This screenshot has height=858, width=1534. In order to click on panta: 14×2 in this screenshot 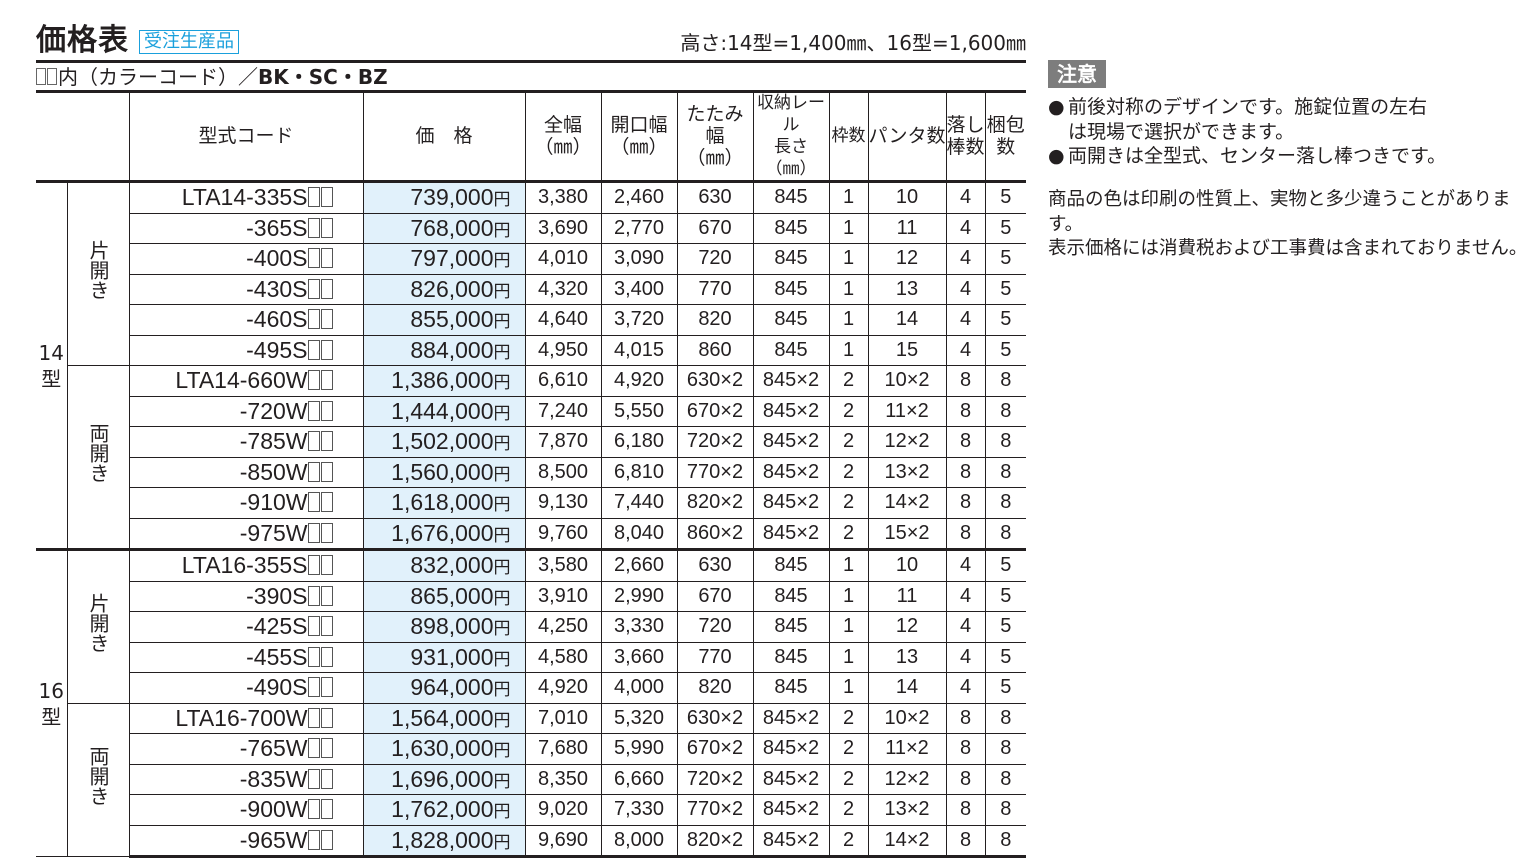, I will do `click(907, 841)`.